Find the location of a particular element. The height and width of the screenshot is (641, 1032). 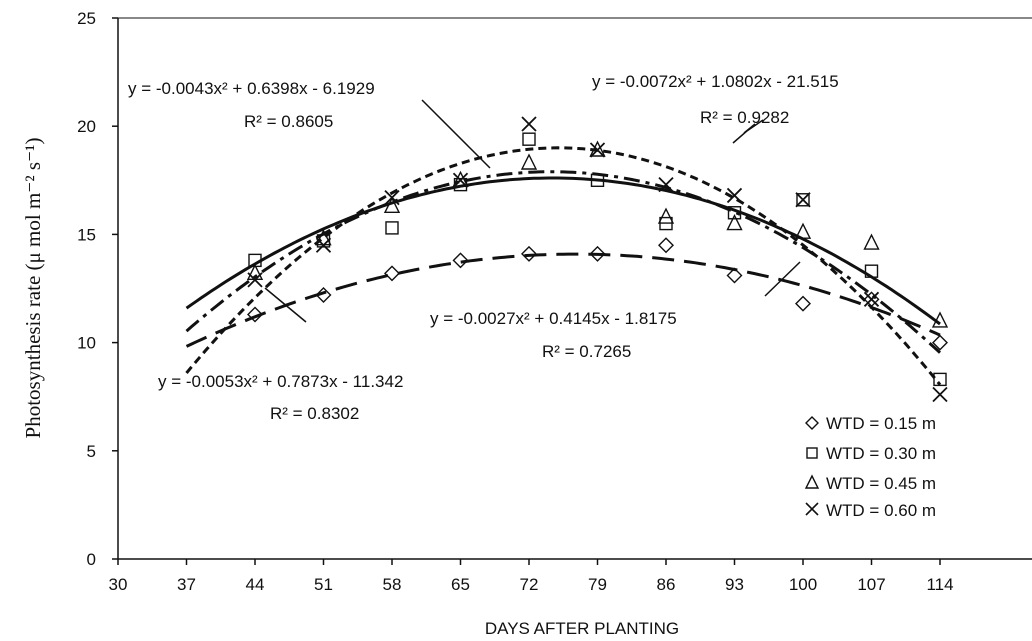

x-tick-label: 37 is located at coordinates (186, 584).